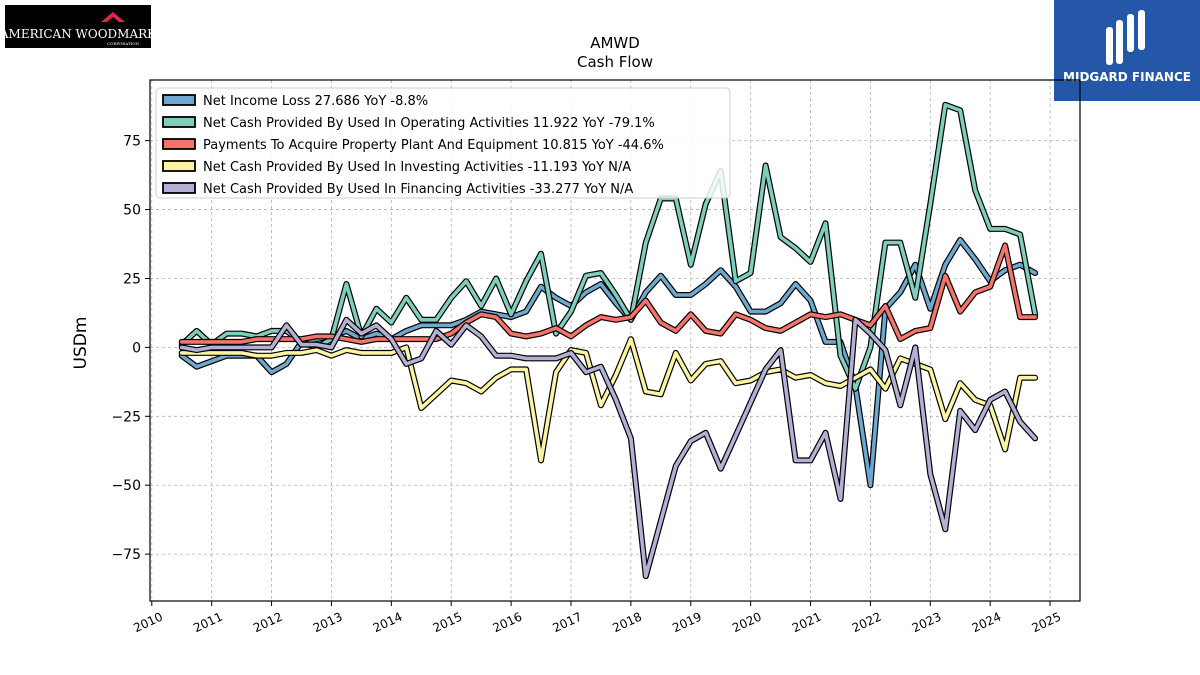 This screenshot has width=1200, height=675. What do you see at coordinates (179, 188) in the screenshot?
I see `legend-swatch-financing` at bounding box center [179, 188].